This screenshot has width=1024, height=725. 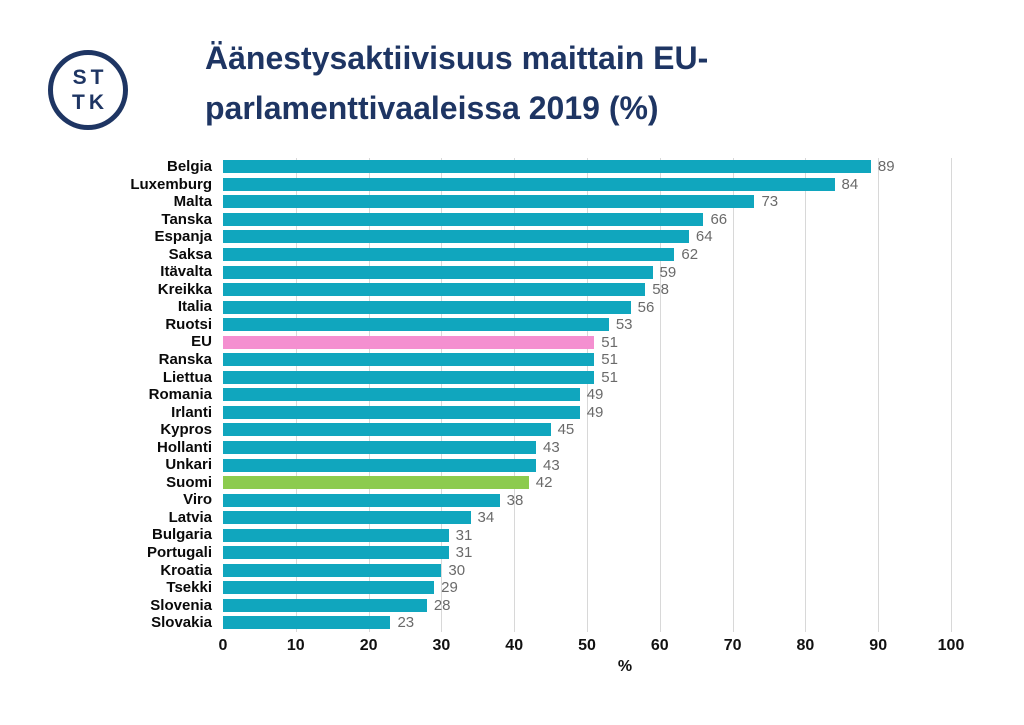 What do you see at coordinates (515, 500) in the screenshot?
I see `value-label: 38` at bounding box center [515, 500].